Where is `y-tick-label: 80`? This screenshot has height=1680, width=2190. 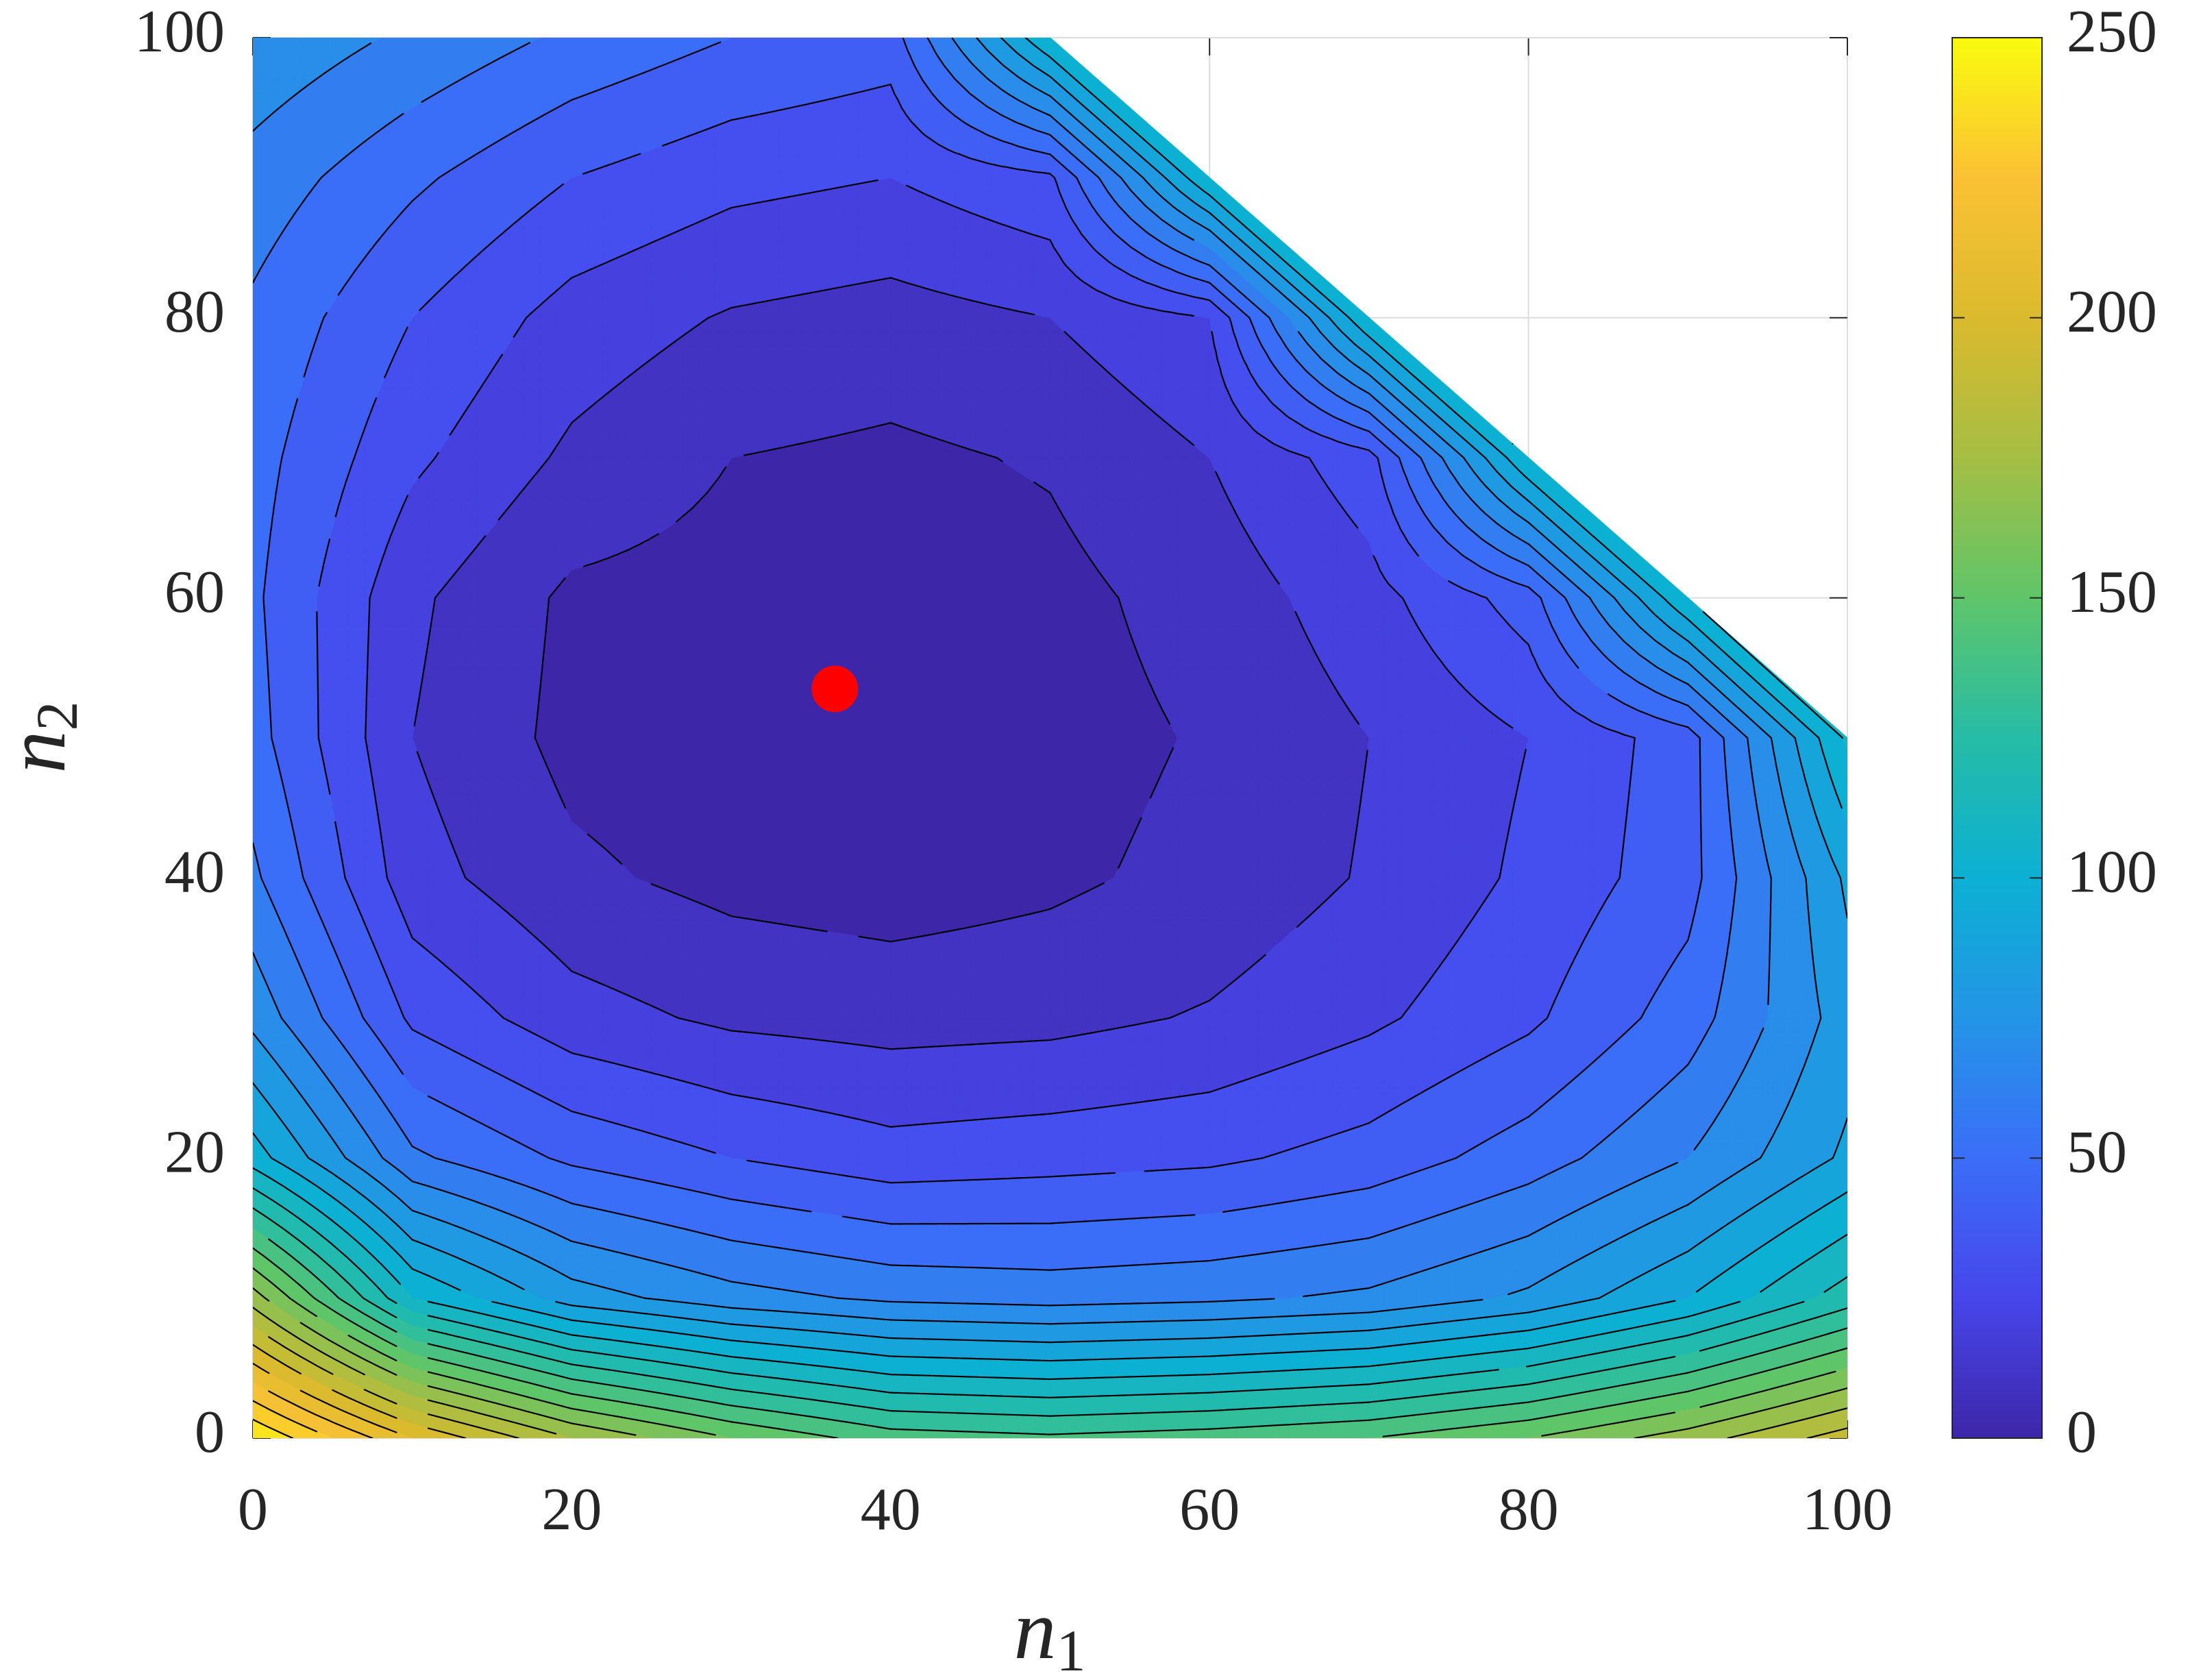
y-tick-label: 80 is located at coordinates (195, 312).